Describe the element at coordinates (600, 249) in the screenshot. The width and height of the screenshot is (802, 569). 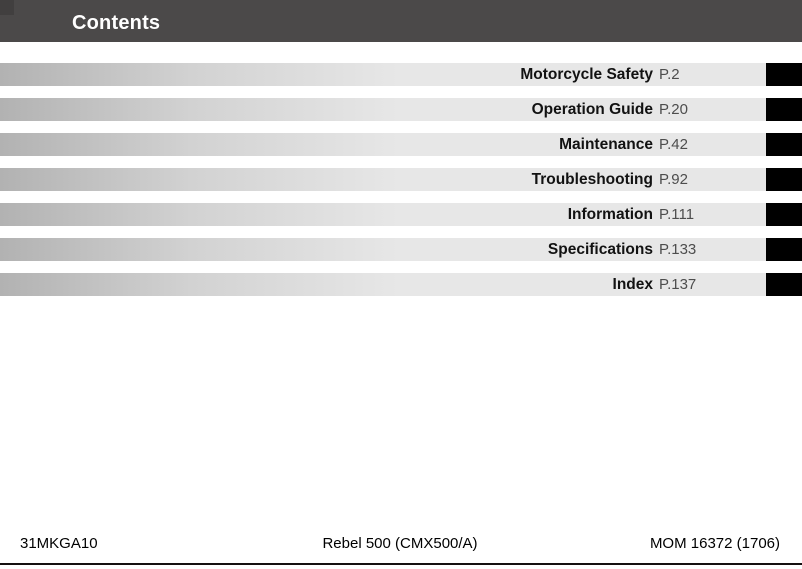
I see `toc-item-label: Specifications` at that location.